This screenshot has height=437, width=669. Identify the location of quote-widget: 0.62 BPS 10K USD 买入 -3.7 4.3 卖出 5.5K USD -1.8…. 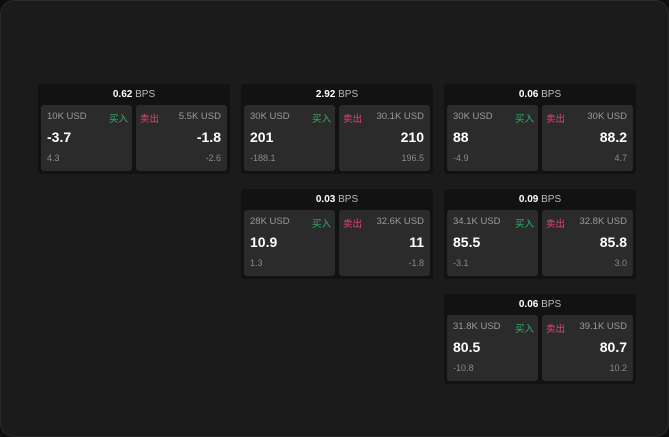
(134, 129).